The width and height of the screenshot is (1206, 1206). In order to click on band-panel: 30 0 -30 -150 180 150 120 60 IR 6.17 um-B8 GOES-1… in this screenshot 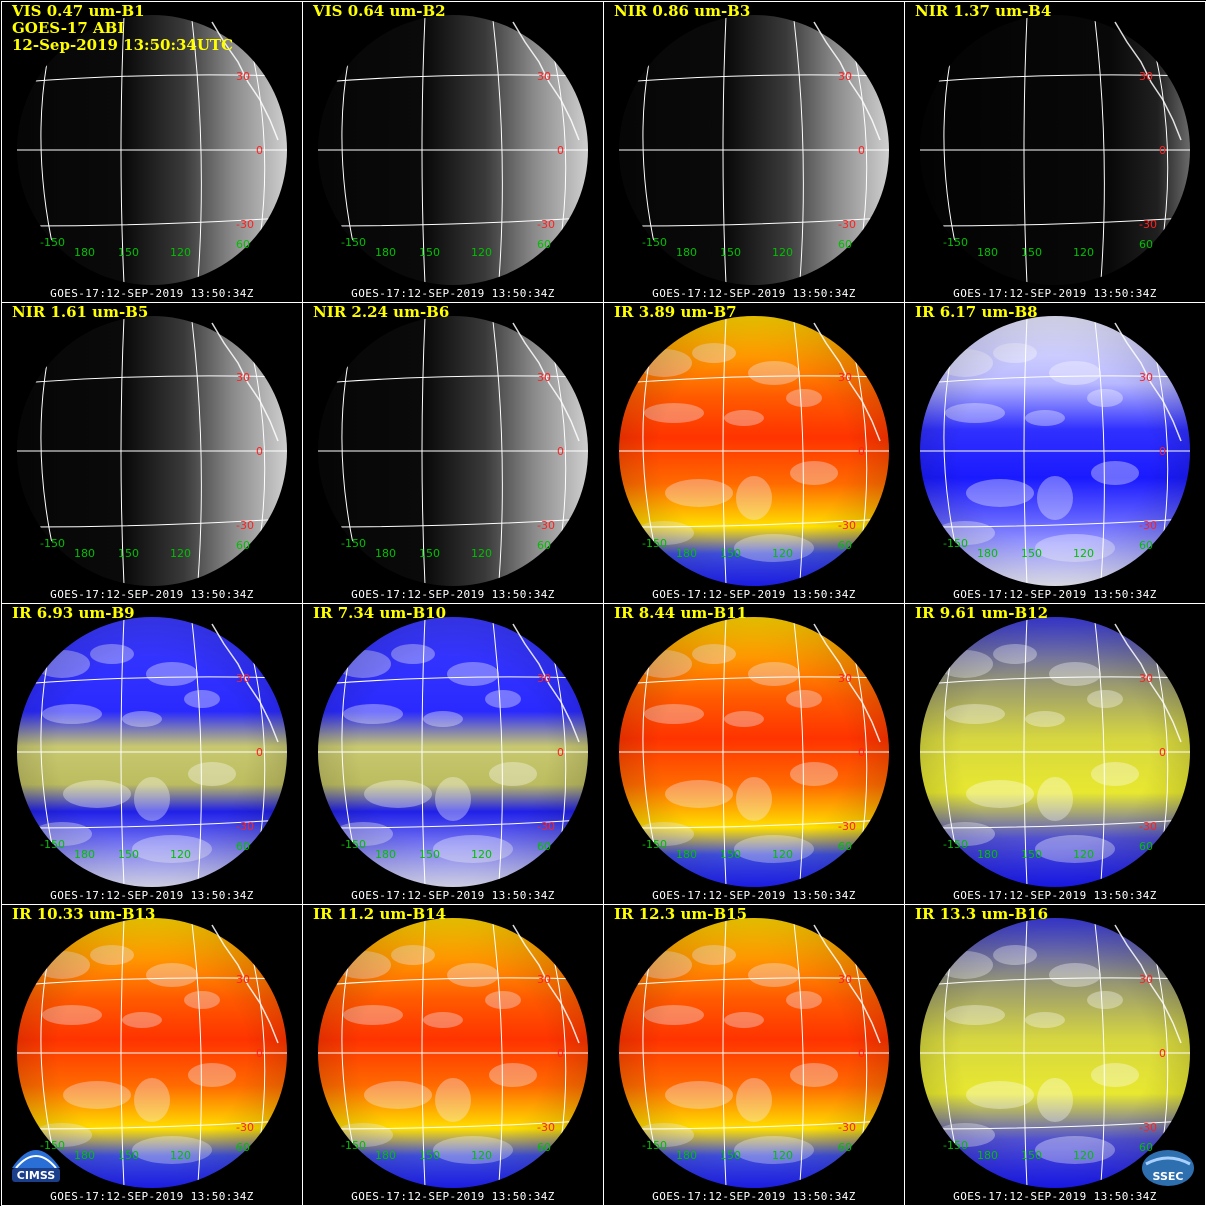, I will do `click(1055, 453)`.